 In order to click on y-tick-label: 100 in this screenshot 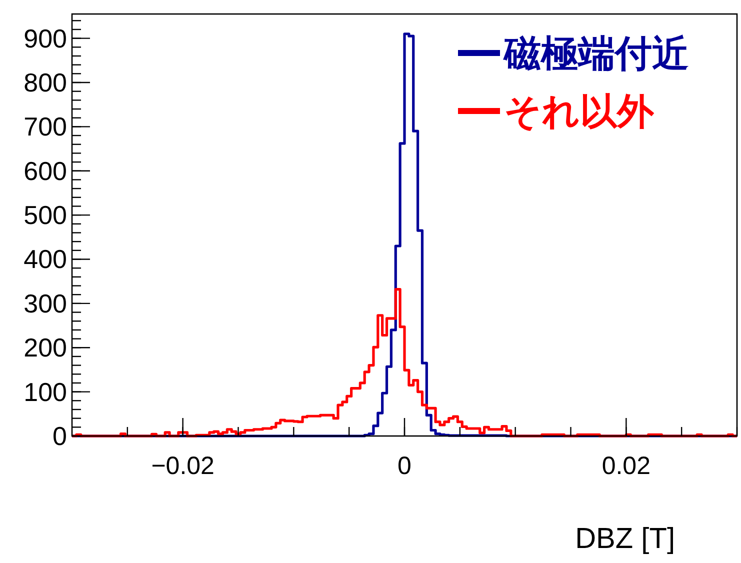, I will do `click(45, 391)`.